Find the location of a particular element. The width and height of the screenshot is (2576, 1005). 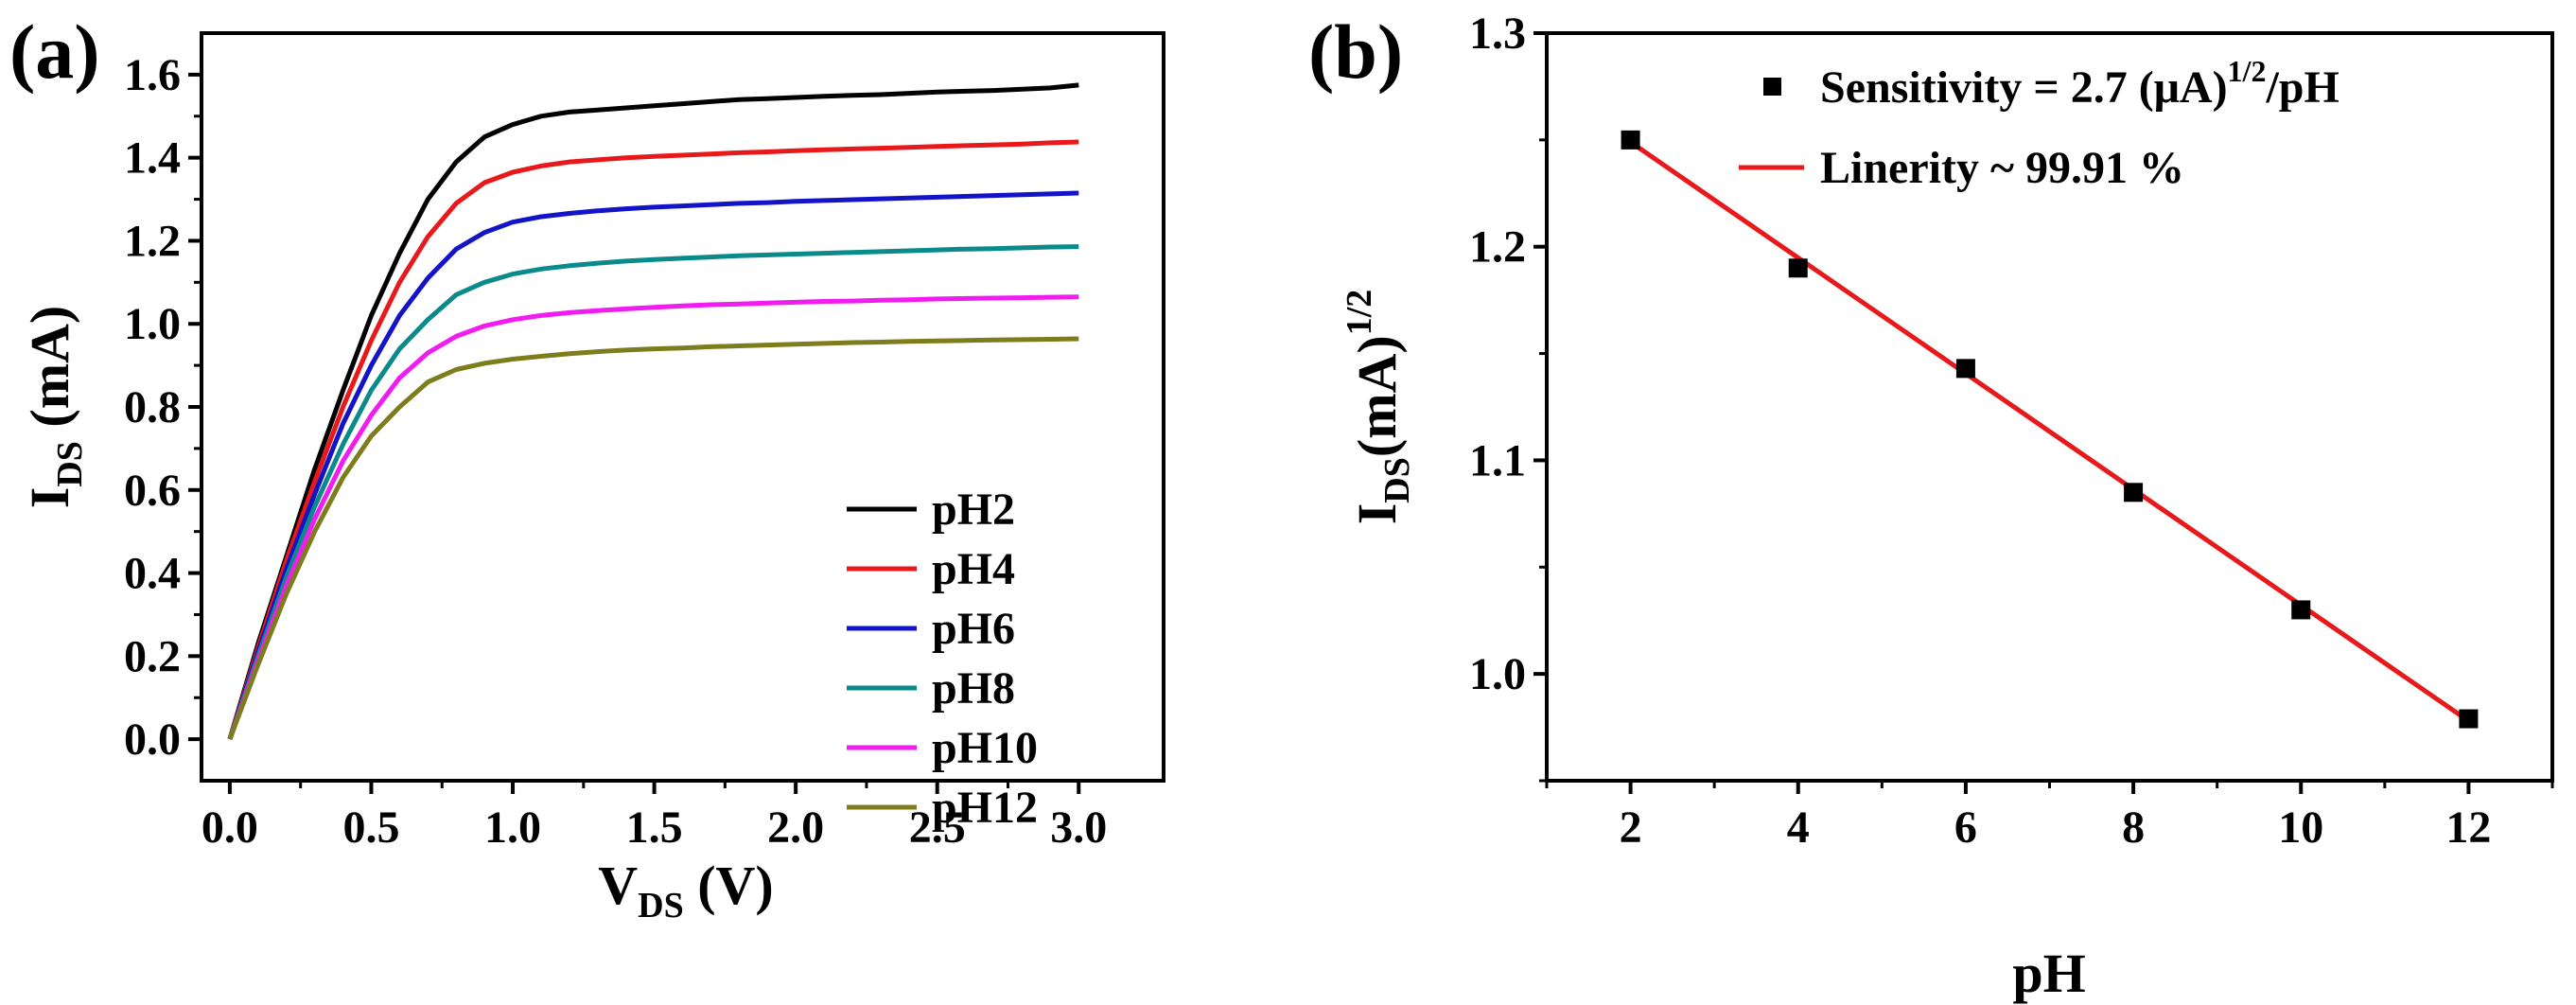

legend-label-ph12: pH12 is located at coordinates (985, 808).